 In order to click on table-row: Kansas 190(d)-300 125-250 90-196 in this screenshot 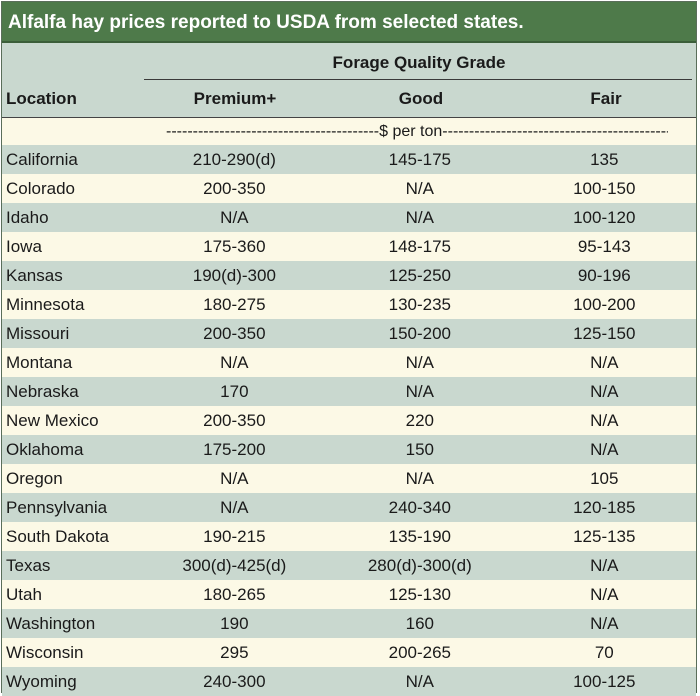, I will do `click(349, 275)`.